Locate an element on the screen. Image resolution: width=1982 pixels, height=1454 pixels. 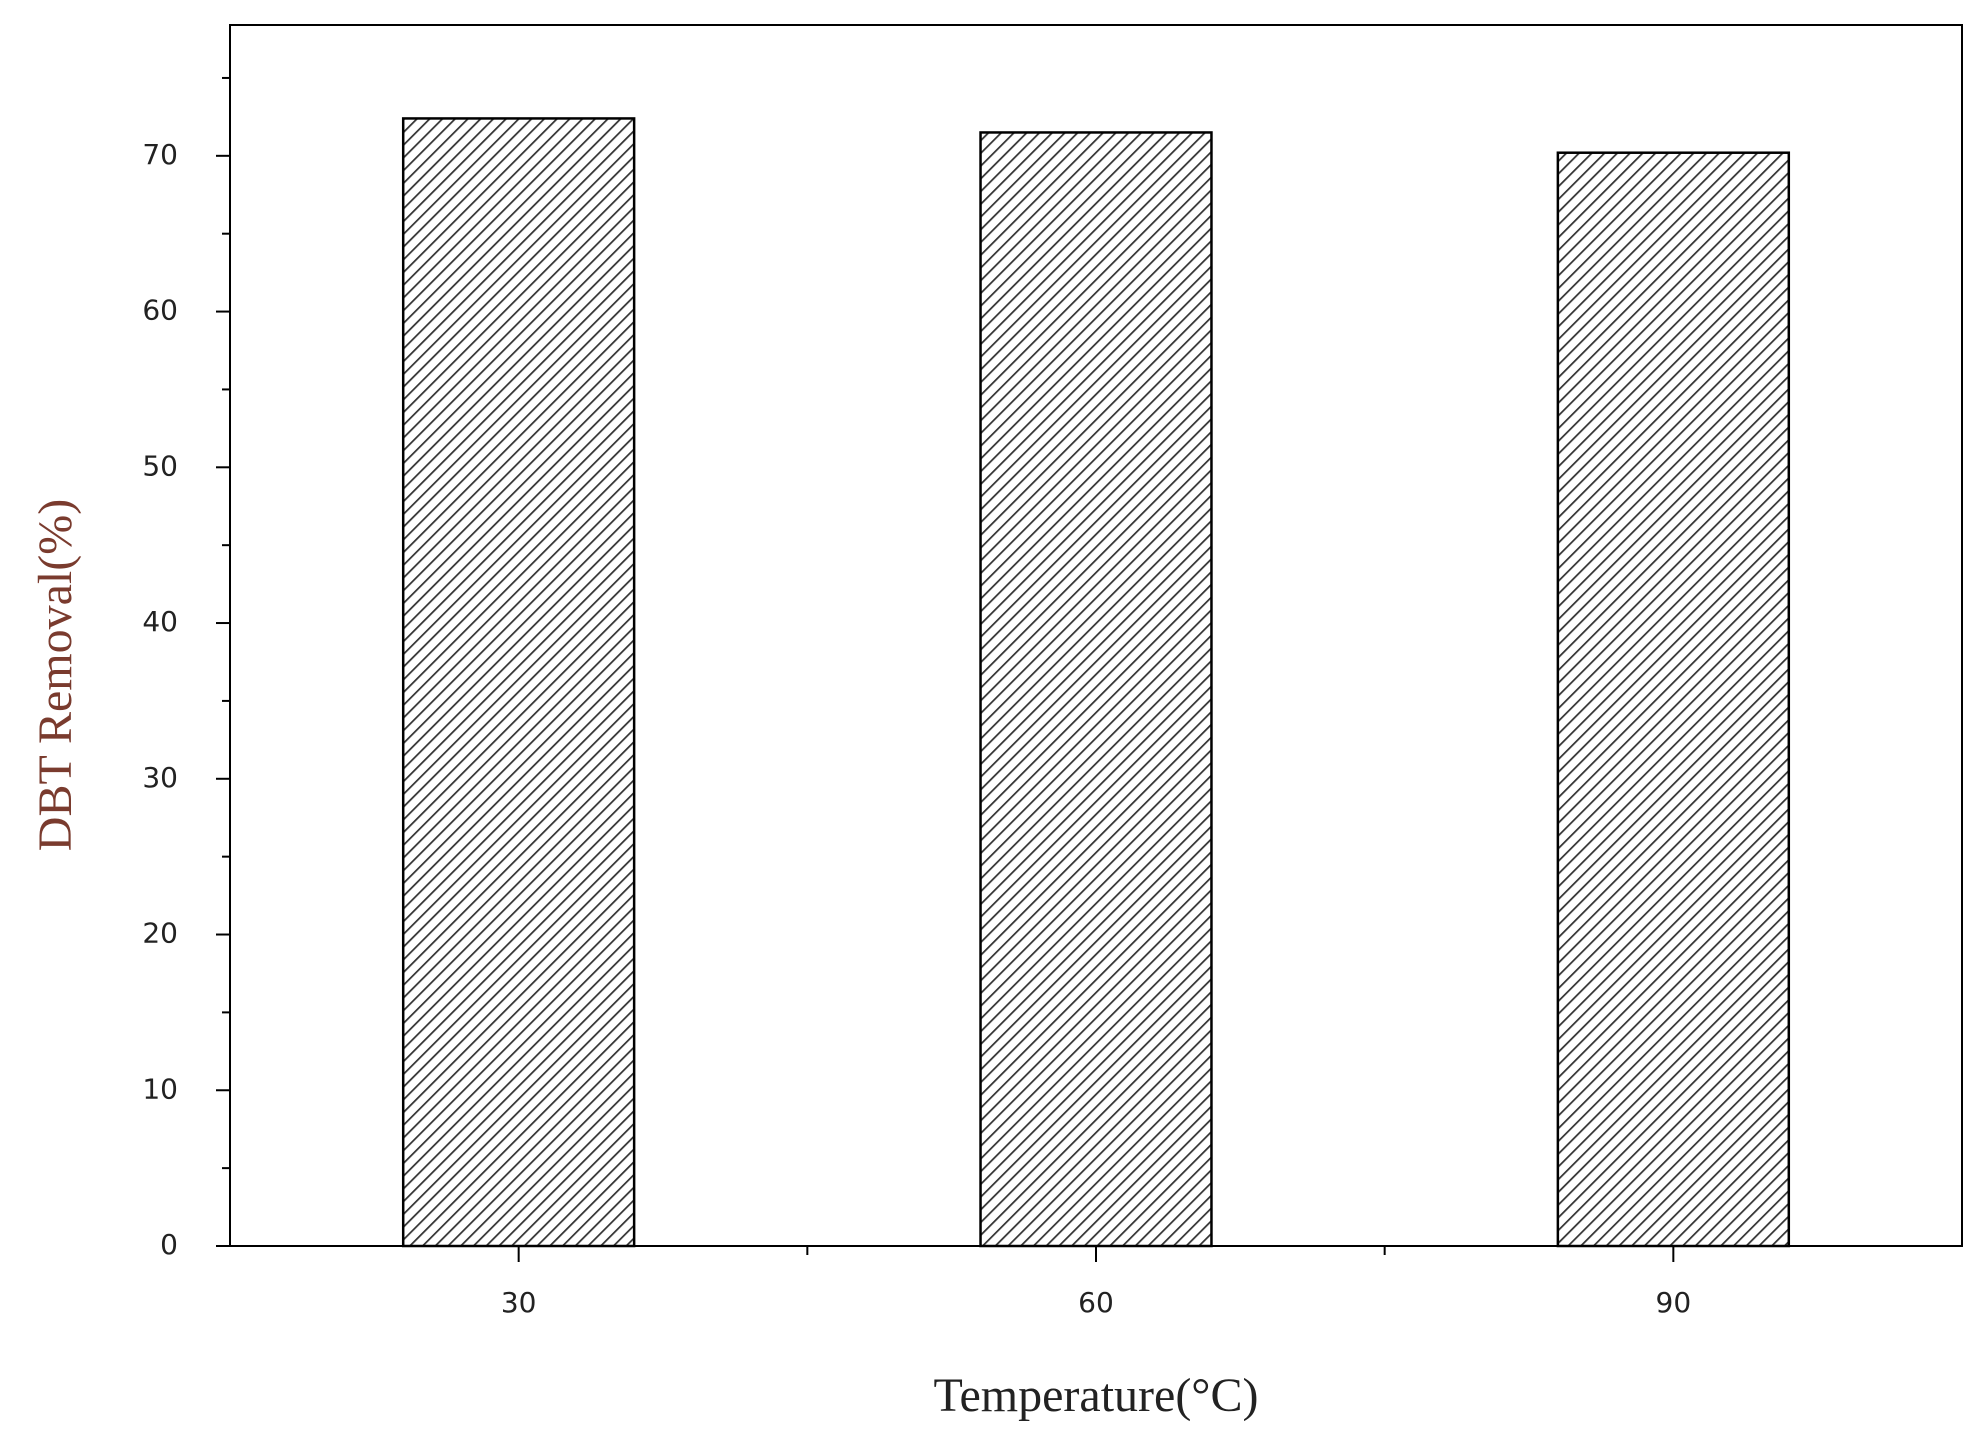
y-tick-label: 10 is located at coordinates (160, 1088).